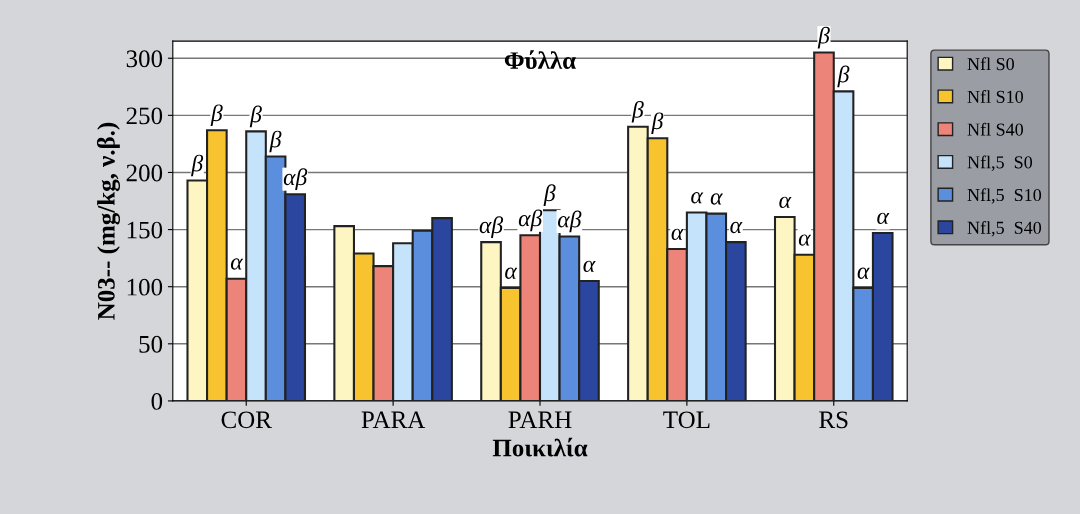 The height and width of the screenshot is (514, 1080). What do you see at coordinates (144, 59) in the screenshot?
I see `y-tick-label: 300` at bounding box center [144, 59].